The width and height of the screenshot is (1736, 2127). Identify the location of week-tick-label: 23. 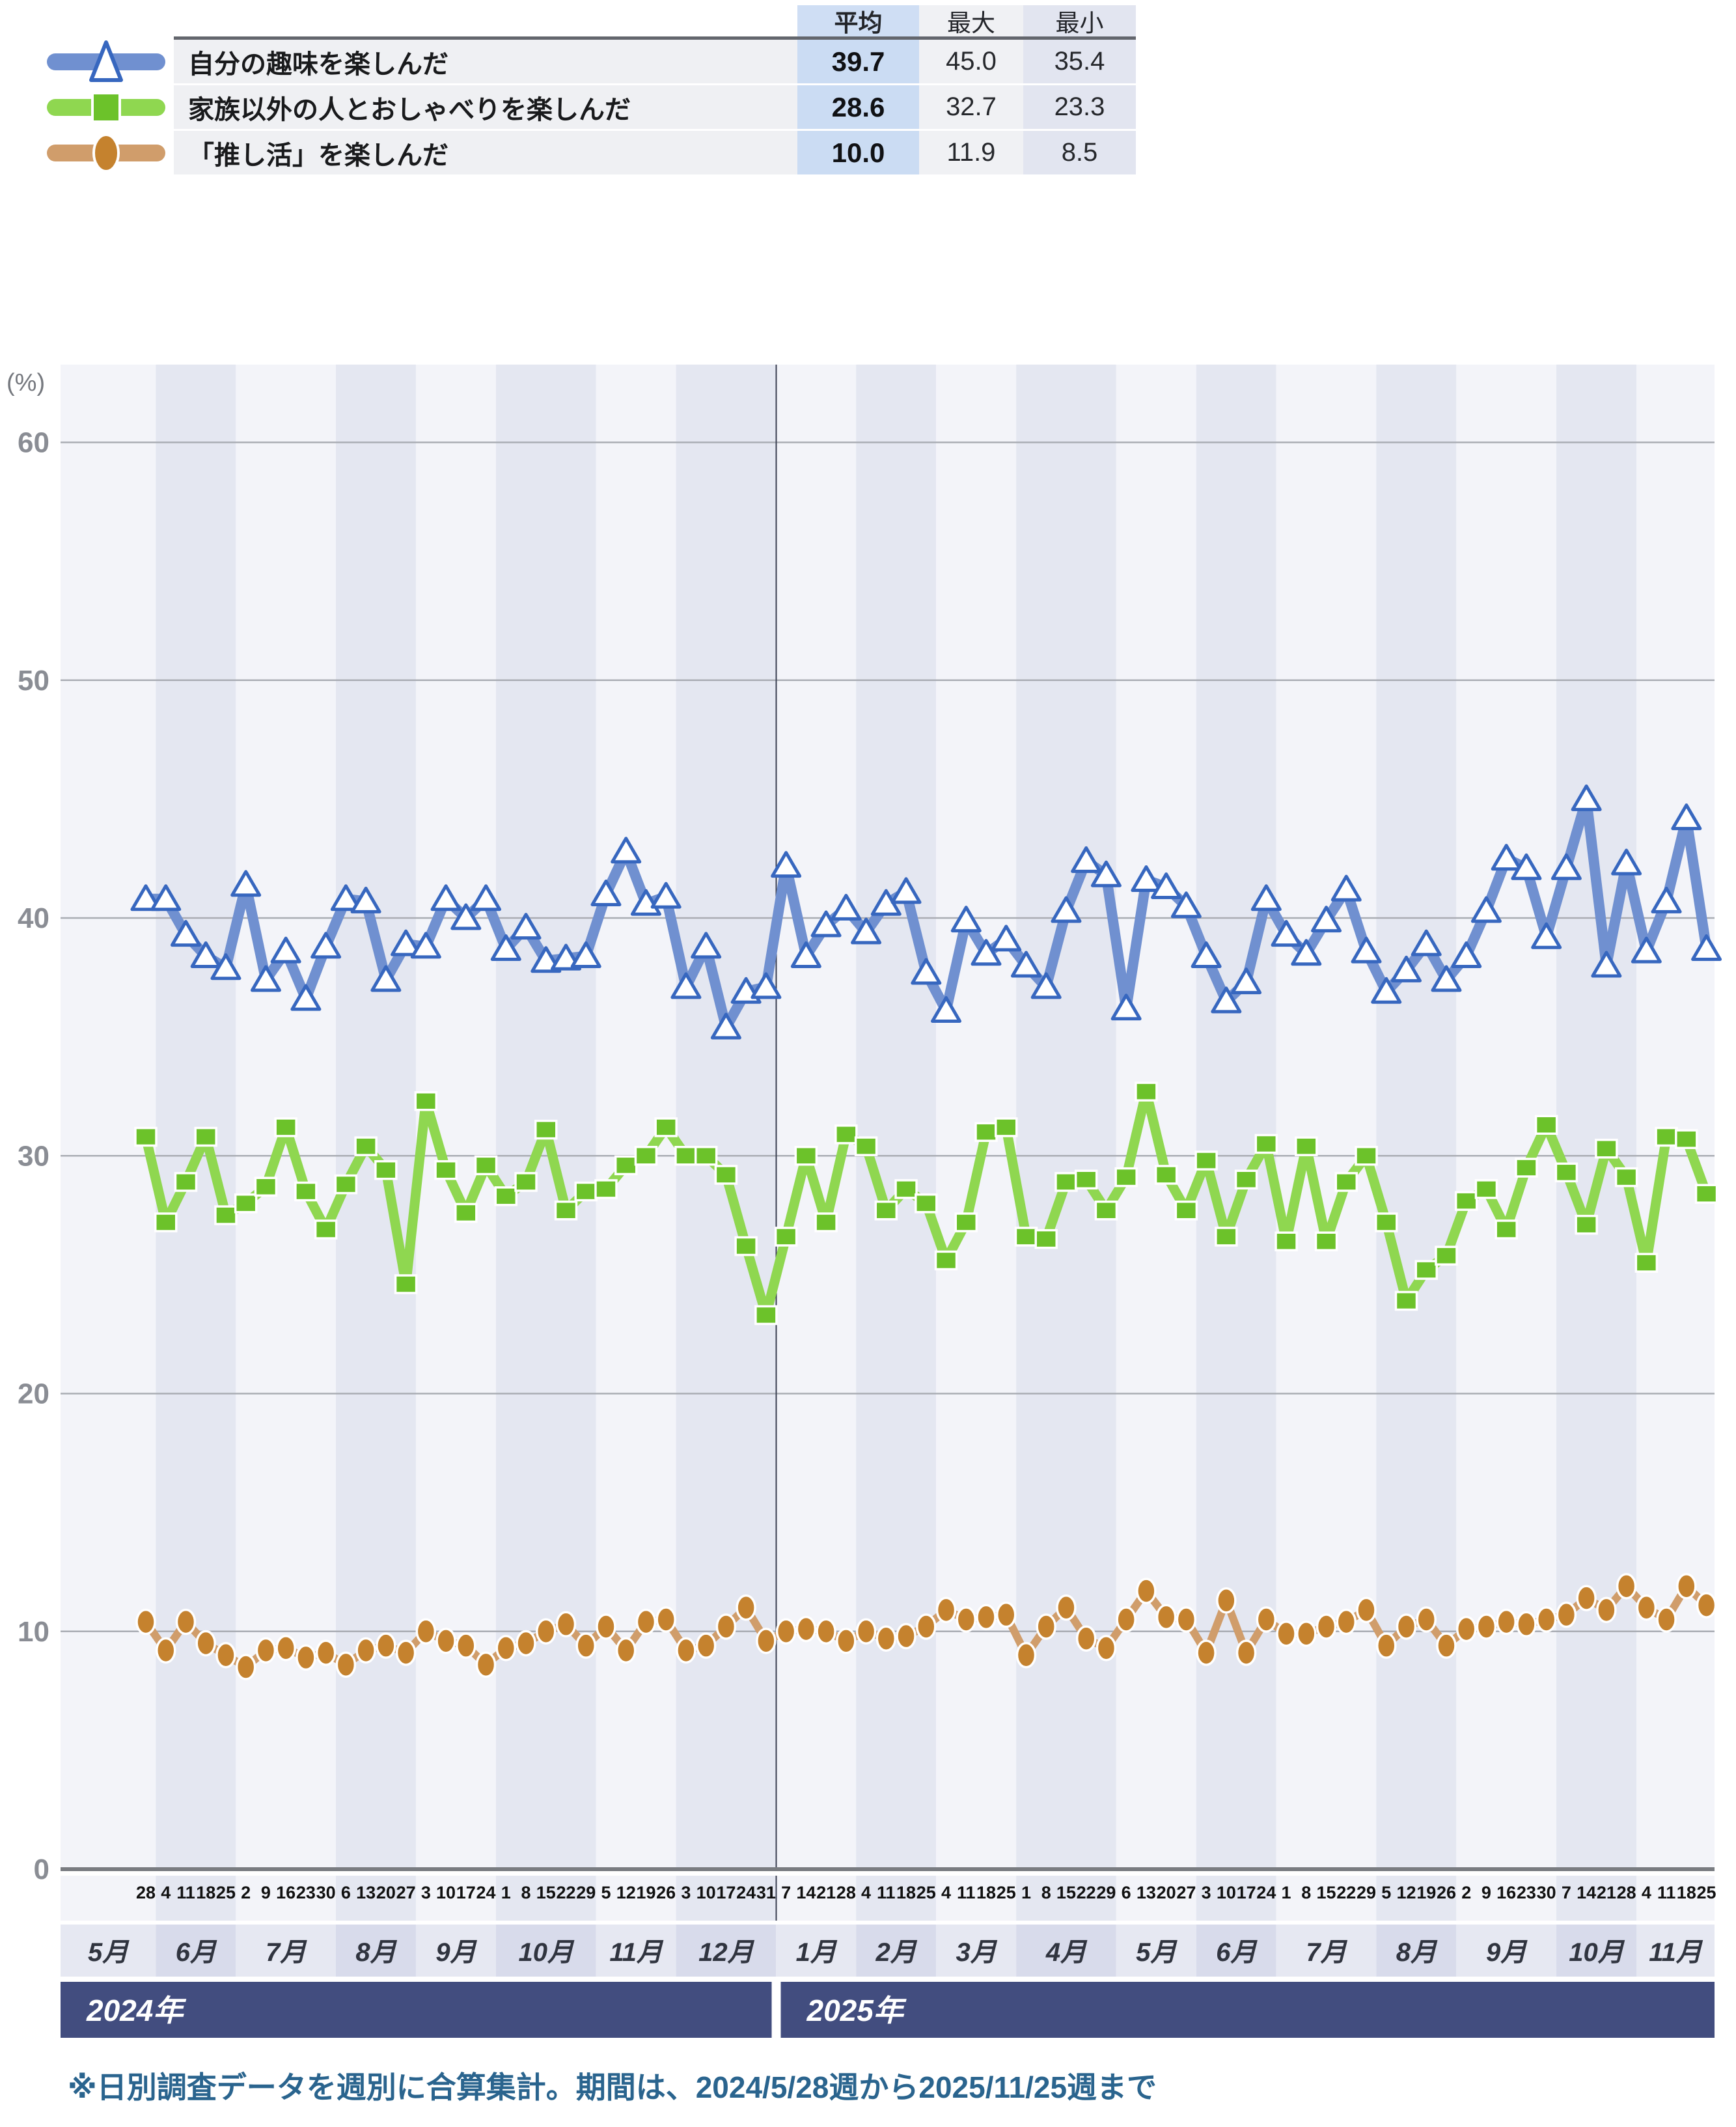
(306, 1892).